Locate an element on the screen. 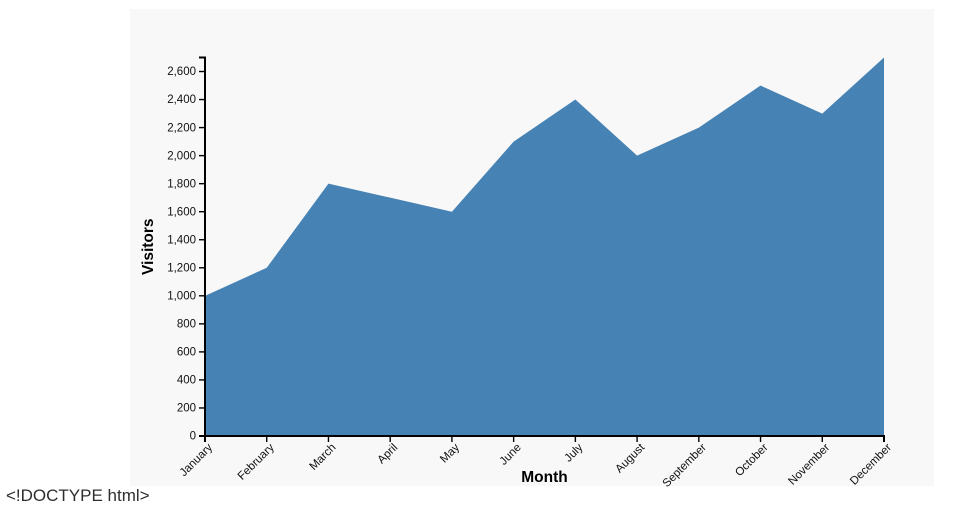 This screenshot has width=960, height=506. y-tick-label: 400 is located at coordinates (186, 381).